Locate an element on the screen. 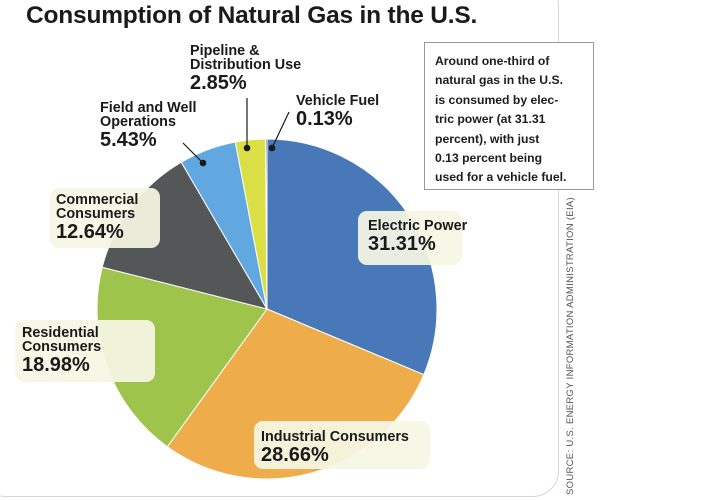 Image resolution: width=720 pixels, height=500 pixels. label-highlight-residential-consumers is located at coordinates (85, 351).